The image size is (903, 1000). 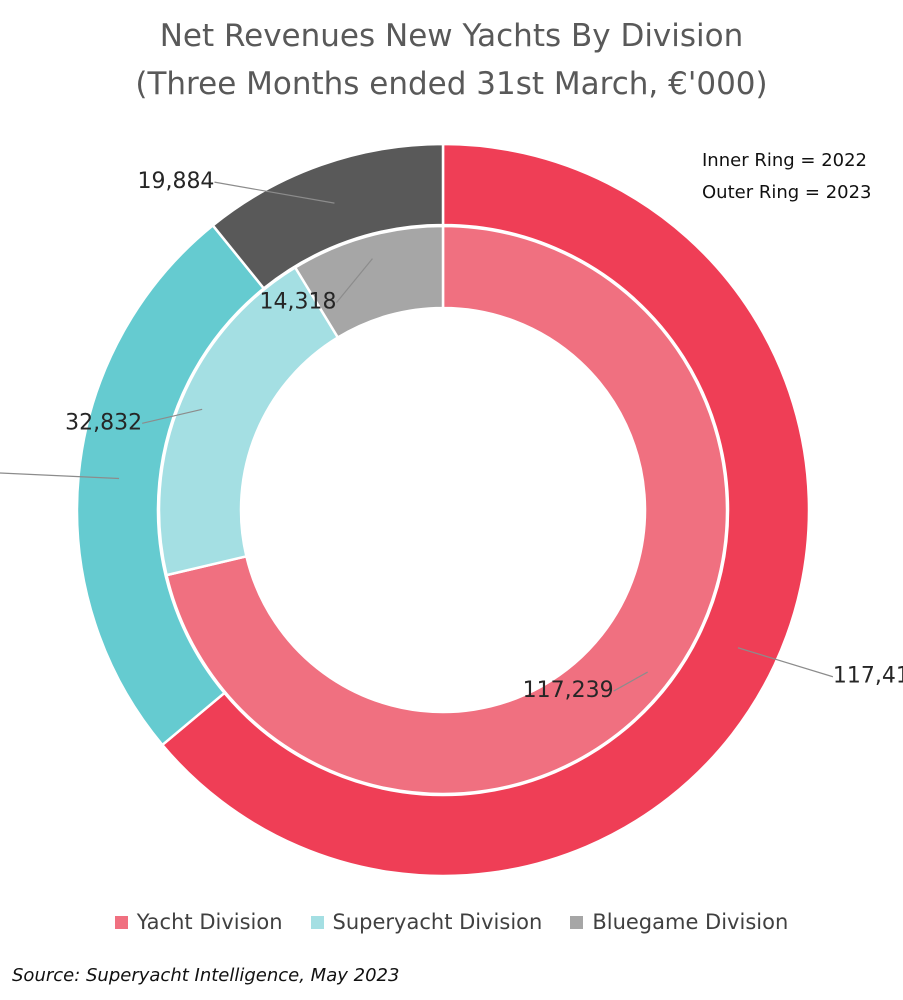 I want to click on legend-item-bluegame: Bluegame Division, so click(x=679, y=922).